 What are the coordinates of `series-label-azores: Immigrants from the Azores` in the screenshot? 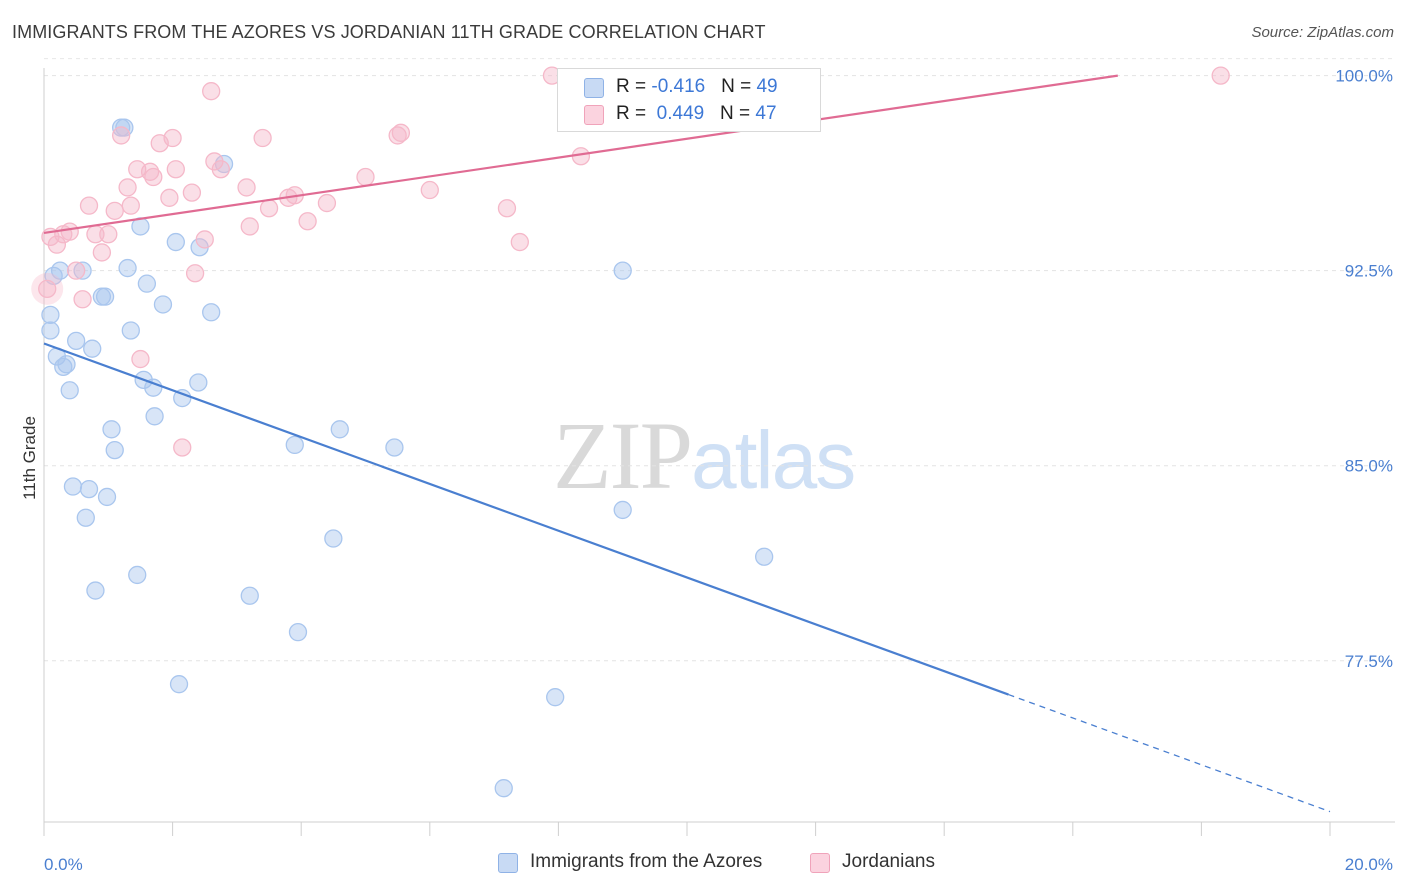 It's located at (646, 861).